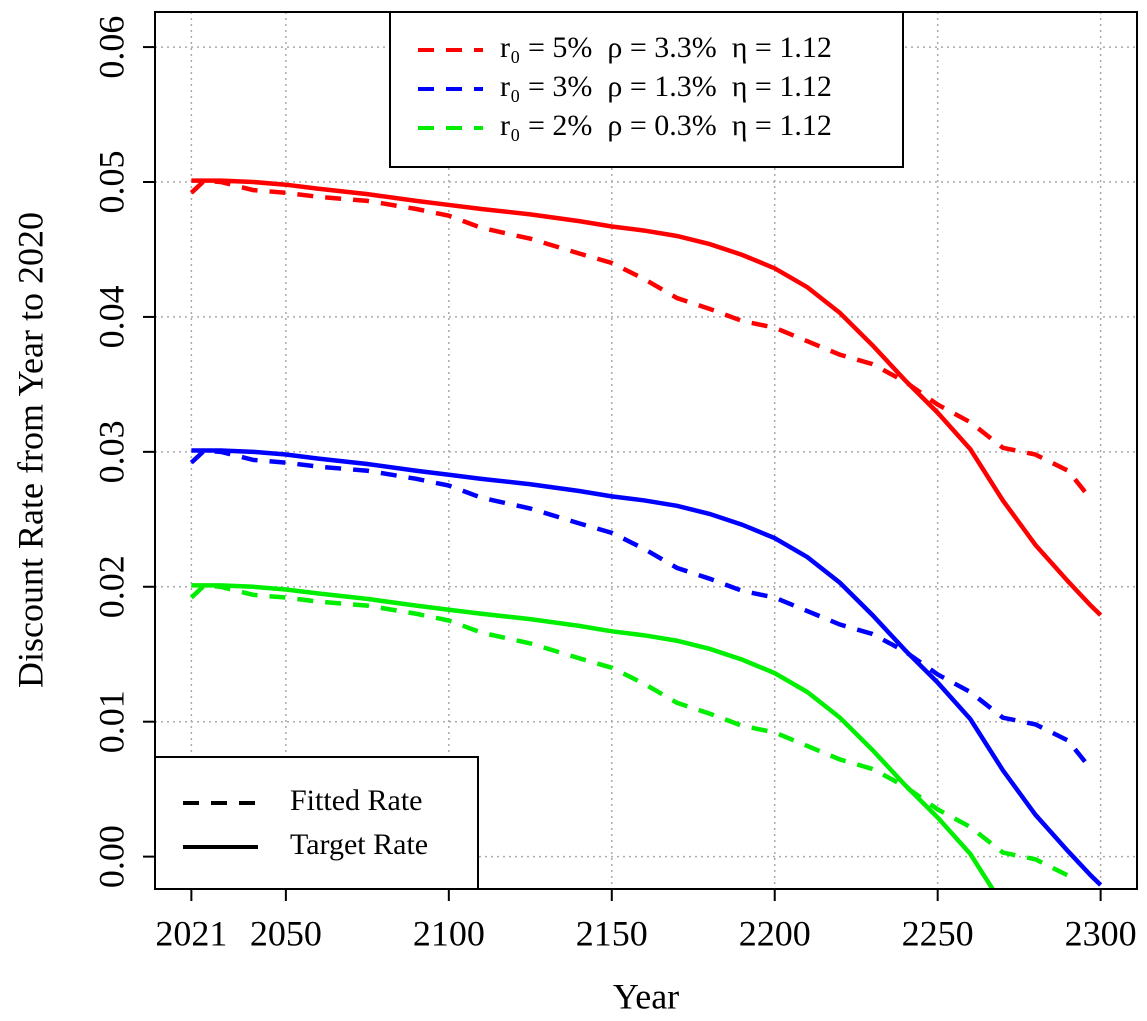  I want to click on y-tick-label: 0.01, so click(111, 721).